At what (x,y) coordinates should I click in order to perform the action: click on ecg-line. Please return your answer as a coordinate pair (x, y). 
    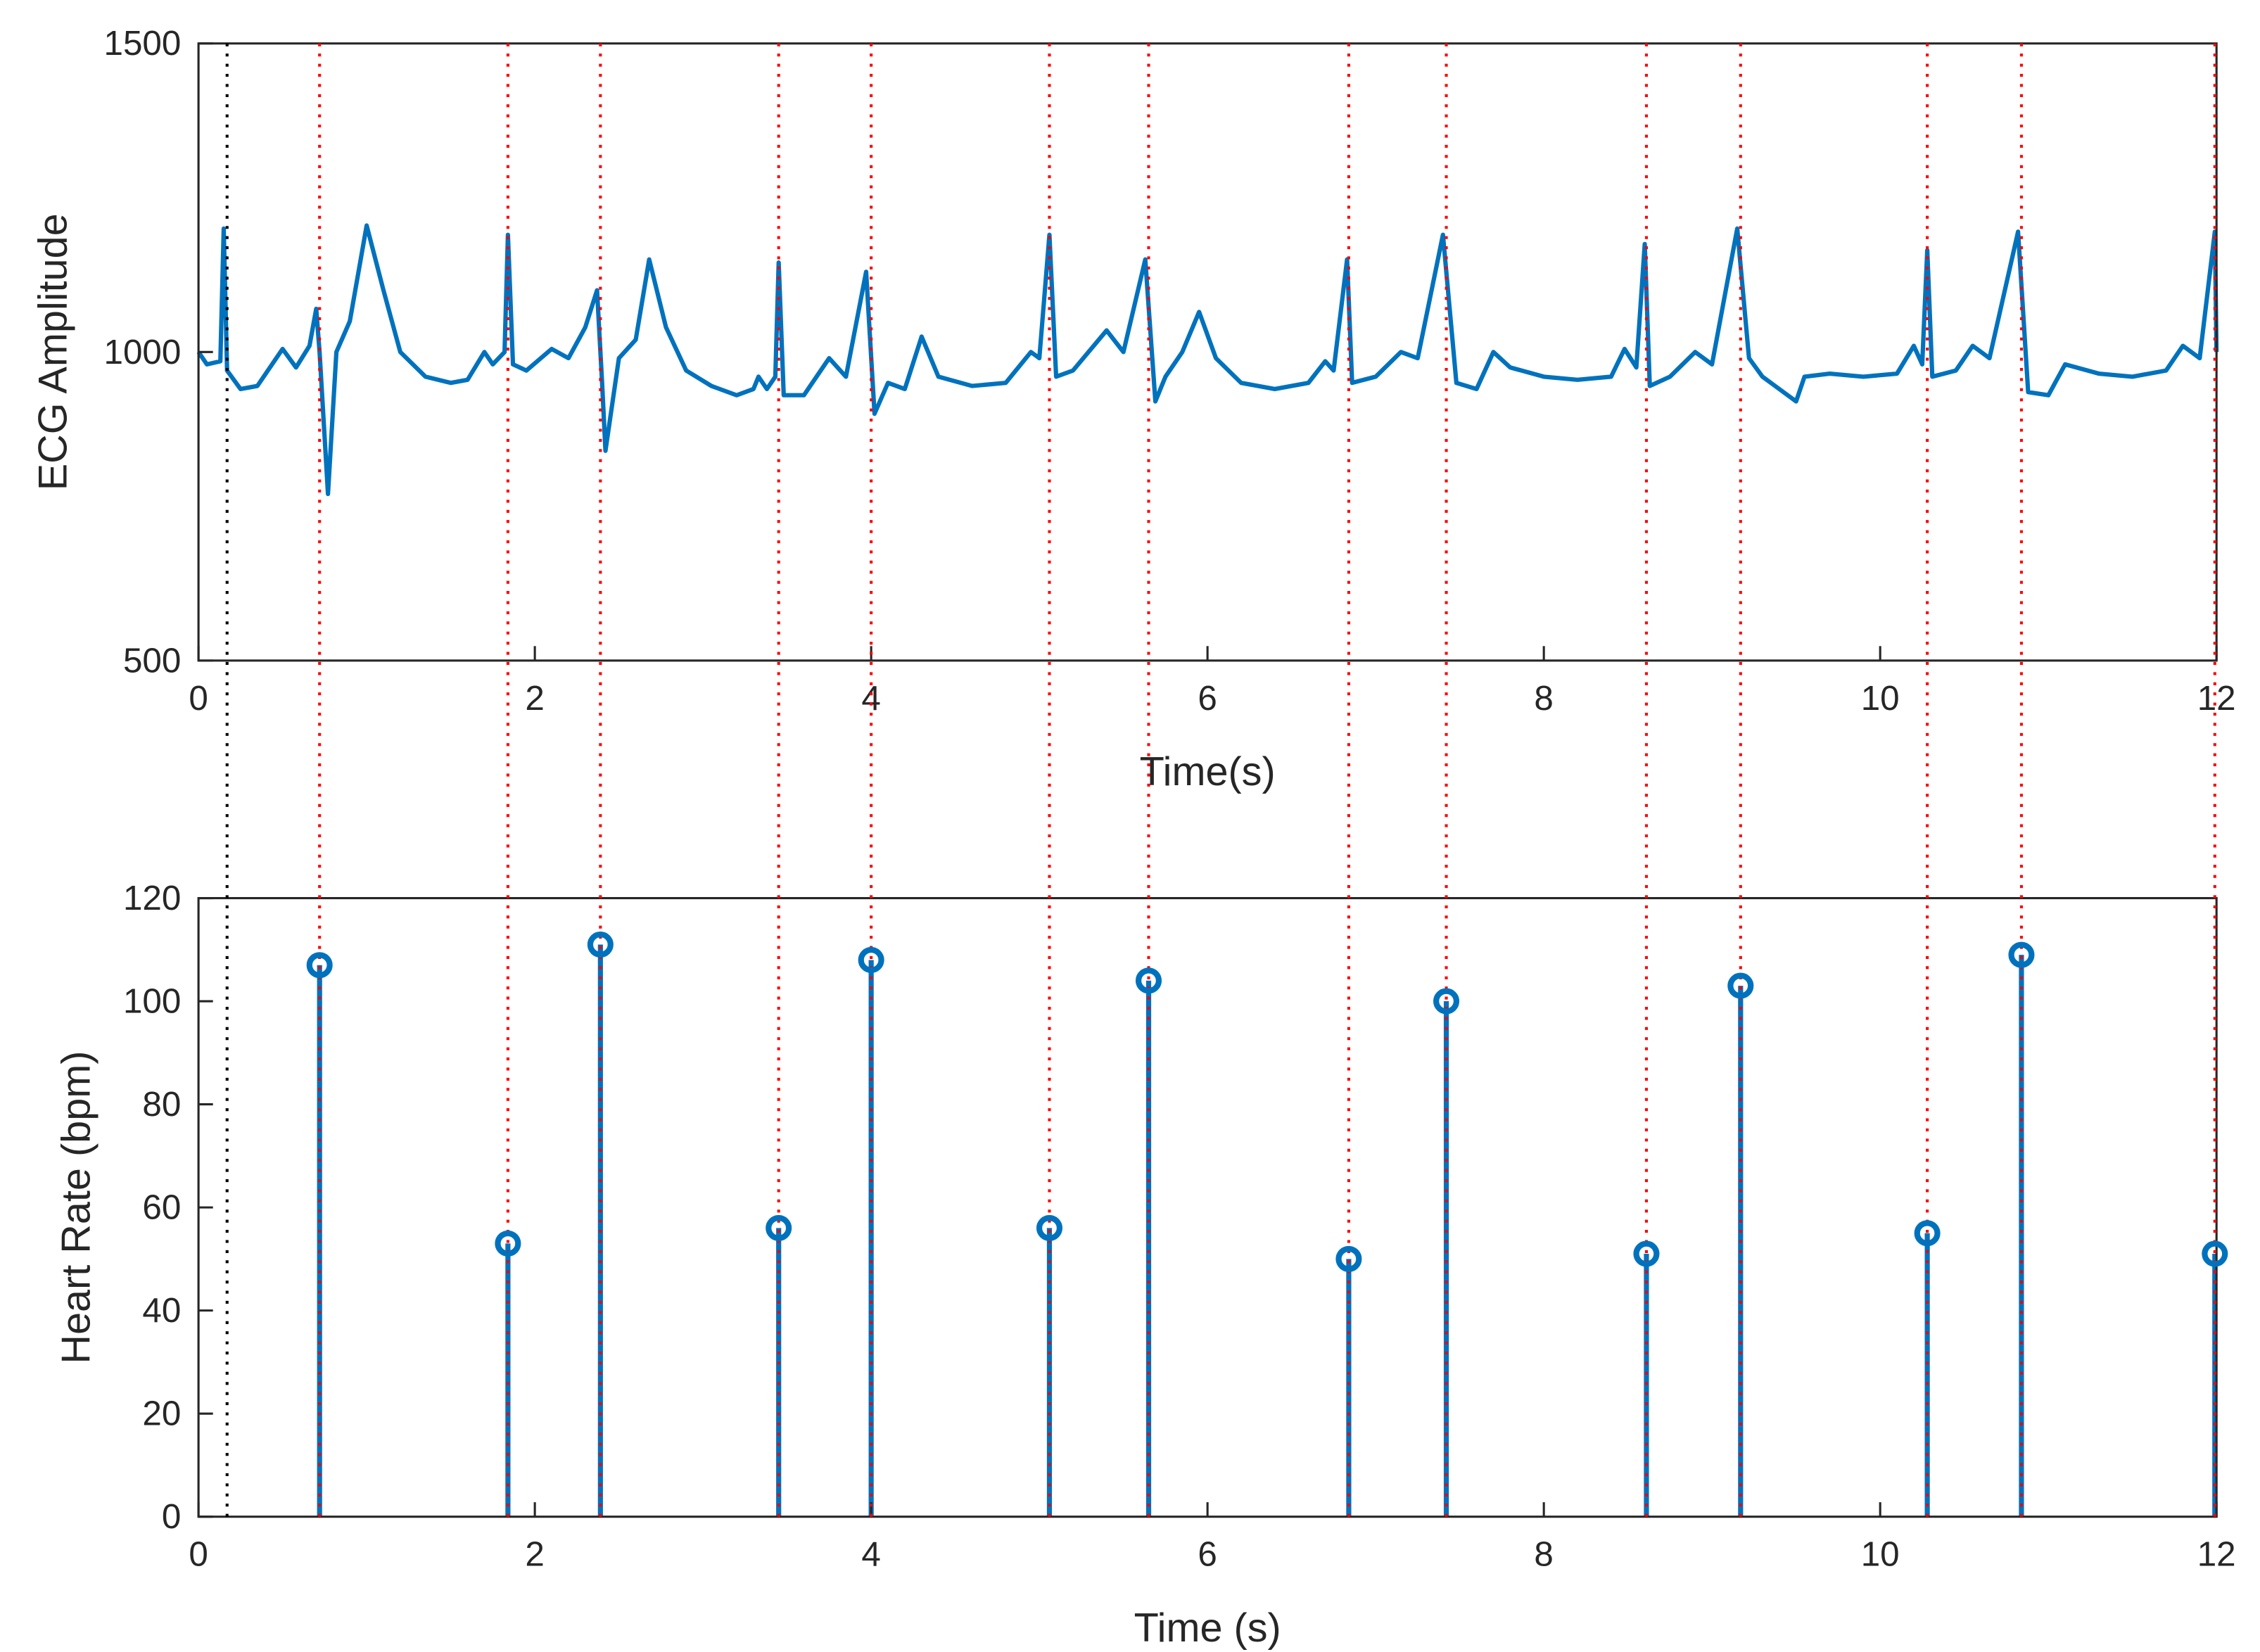
    Looking at the image, I should click on (1208, 360).